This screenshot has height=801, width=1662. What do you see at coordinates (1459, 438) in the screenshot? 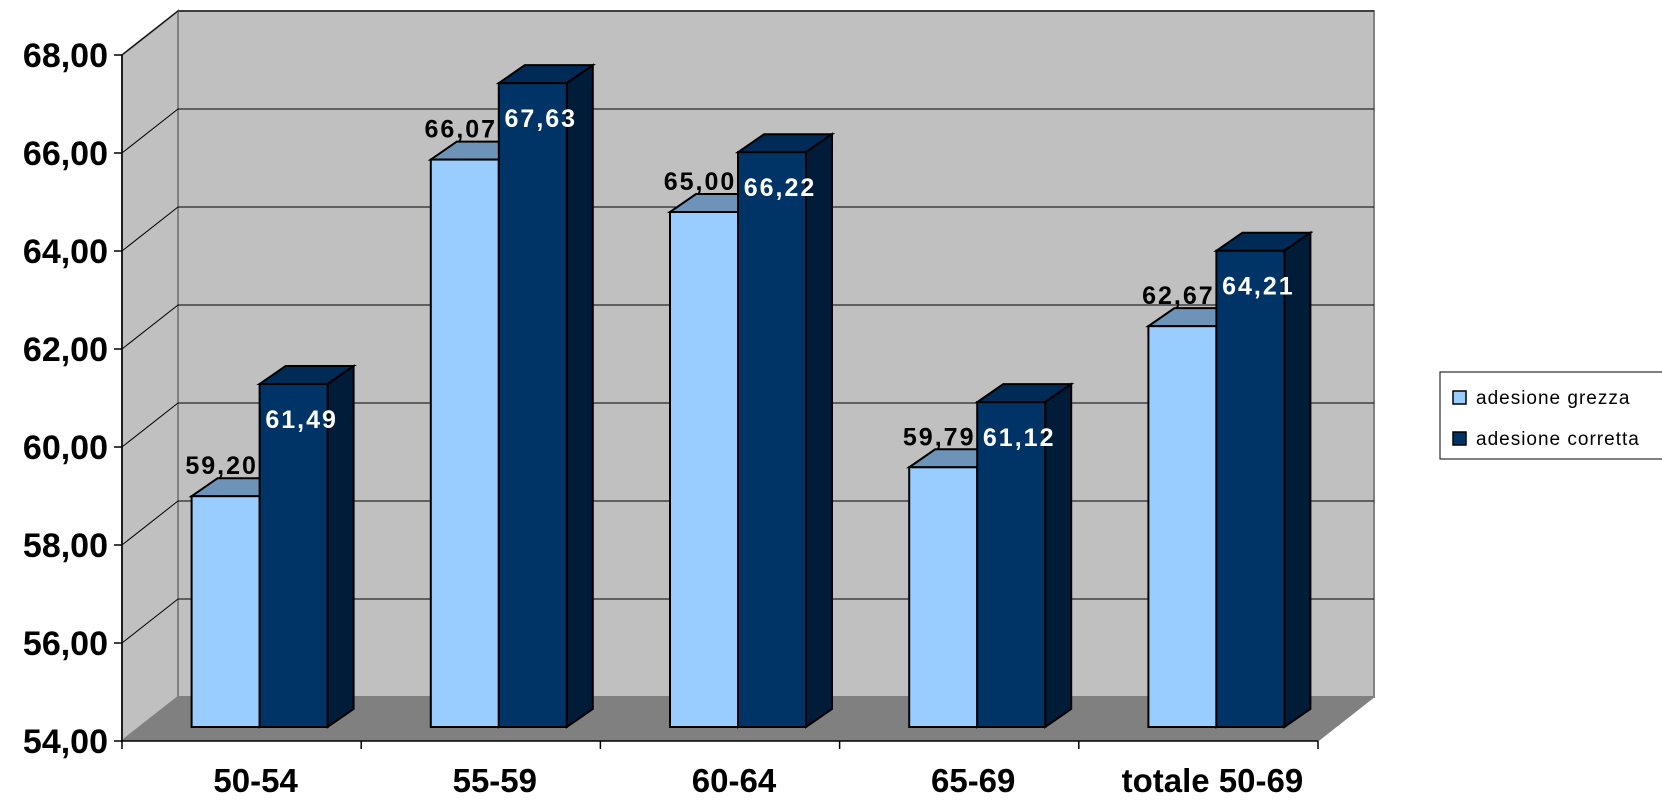
I see `legend-swatch-corretta` at bounding box center [1459, 438].